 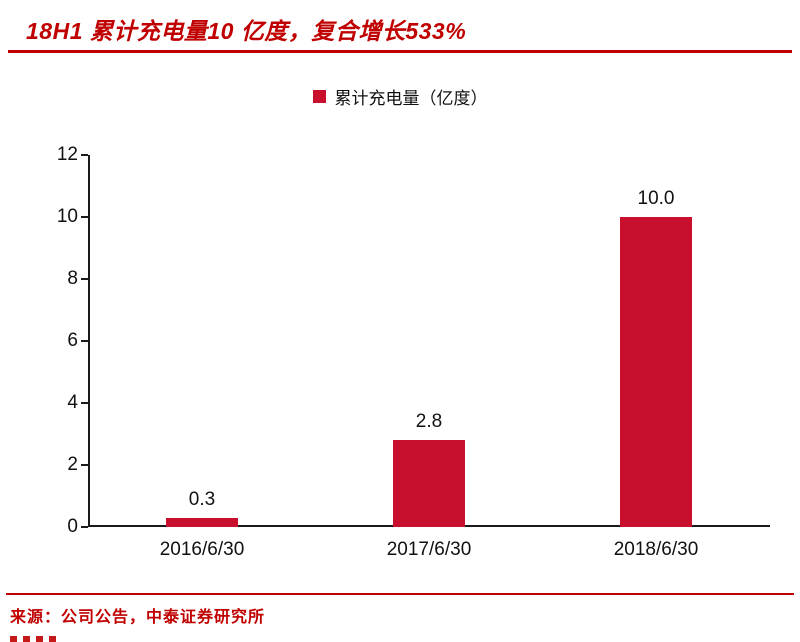 I want to click on bar-2018/6/30, so click(x=656, y=372).